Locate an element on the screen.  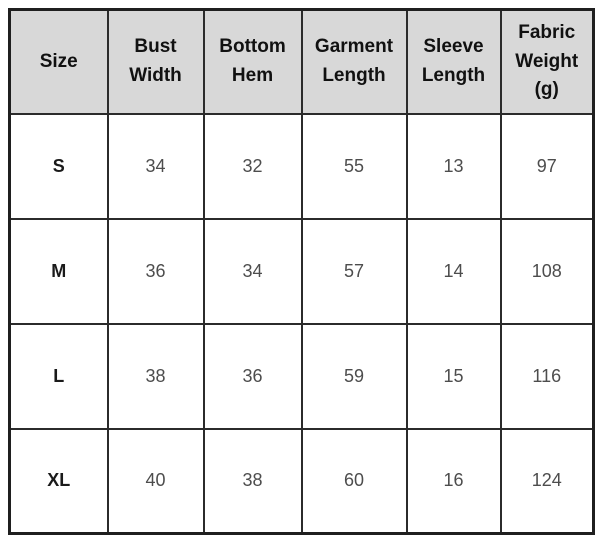
value-cell: 57 is located at coordinates (354, 271).